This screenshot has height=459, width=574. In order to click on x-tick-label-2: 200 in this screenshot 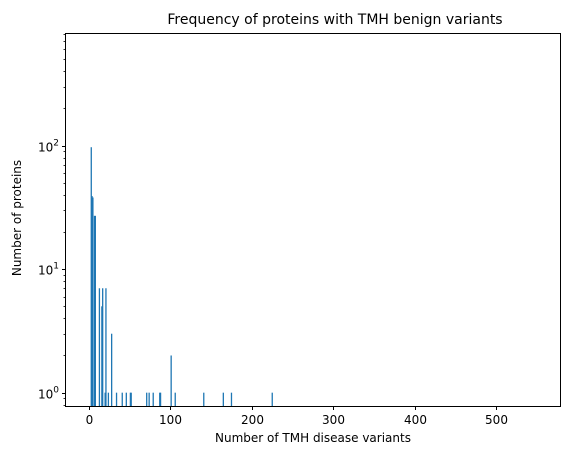, I will do `click(252, 420)`.